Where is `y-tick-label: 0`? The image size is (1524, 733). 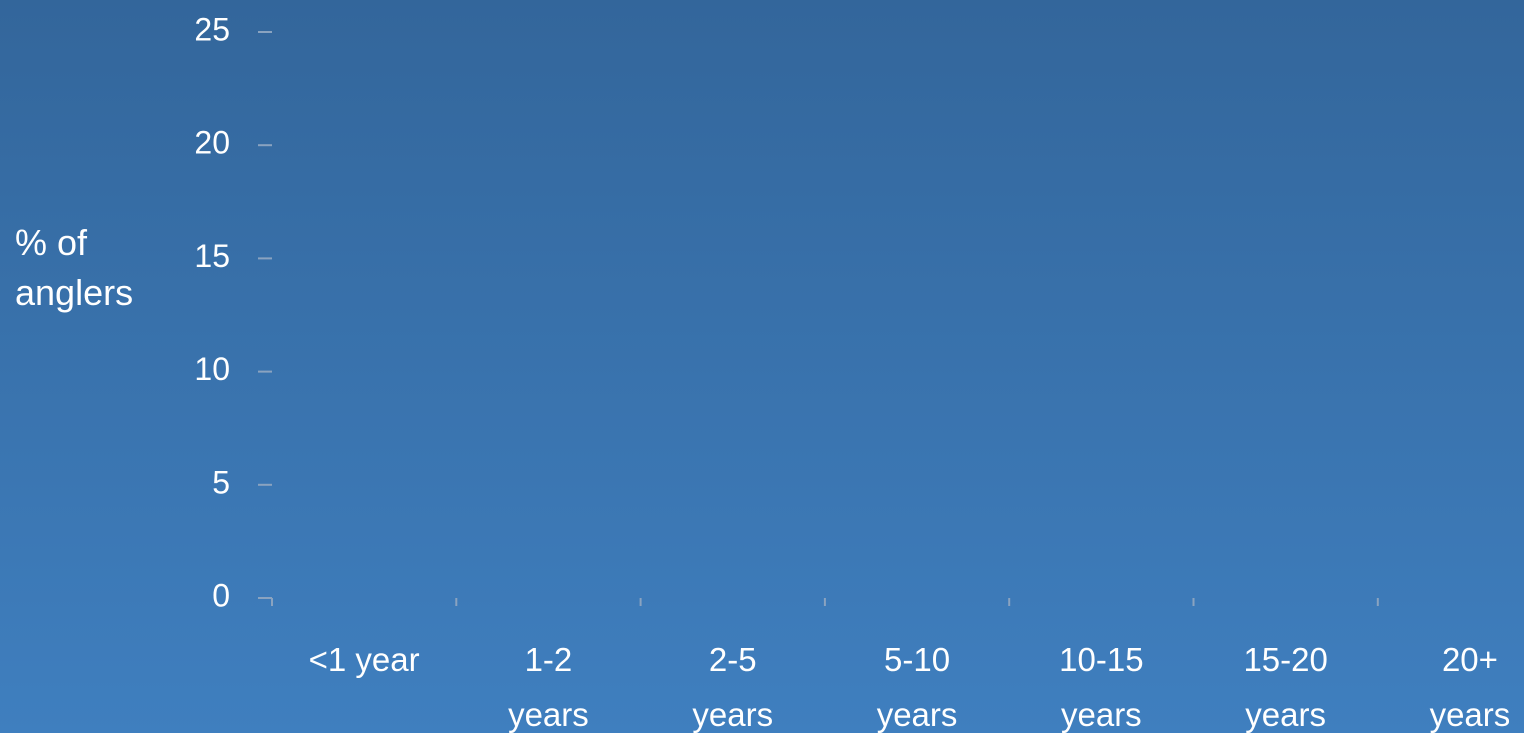
y-tick-label: 0 is located at coordinates (221, 595).